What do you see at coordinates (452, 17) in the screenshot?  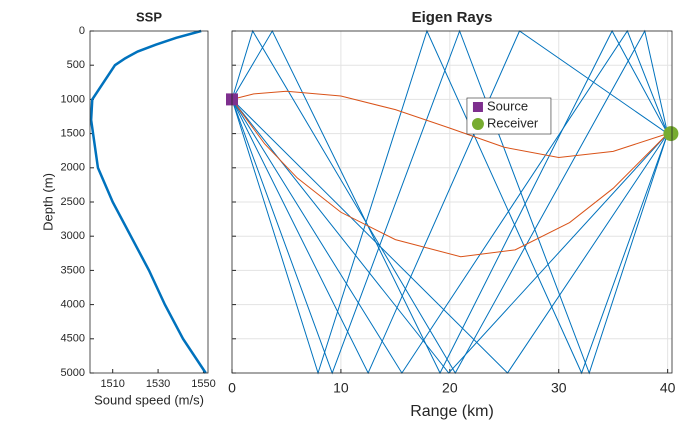 I see `chart-title: Eigen Rays` at bounding box center [452, 17].